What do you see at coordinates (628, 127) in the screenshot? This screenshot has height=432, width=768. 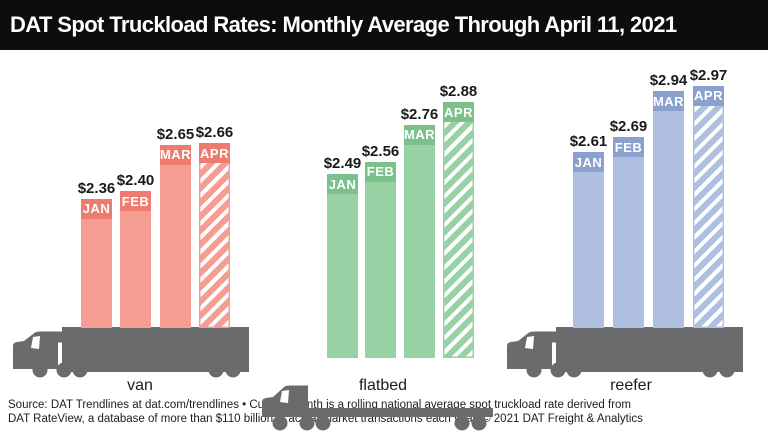 I see `value-label-reefer-feb: $2.69` at bounding box center [628, 127].